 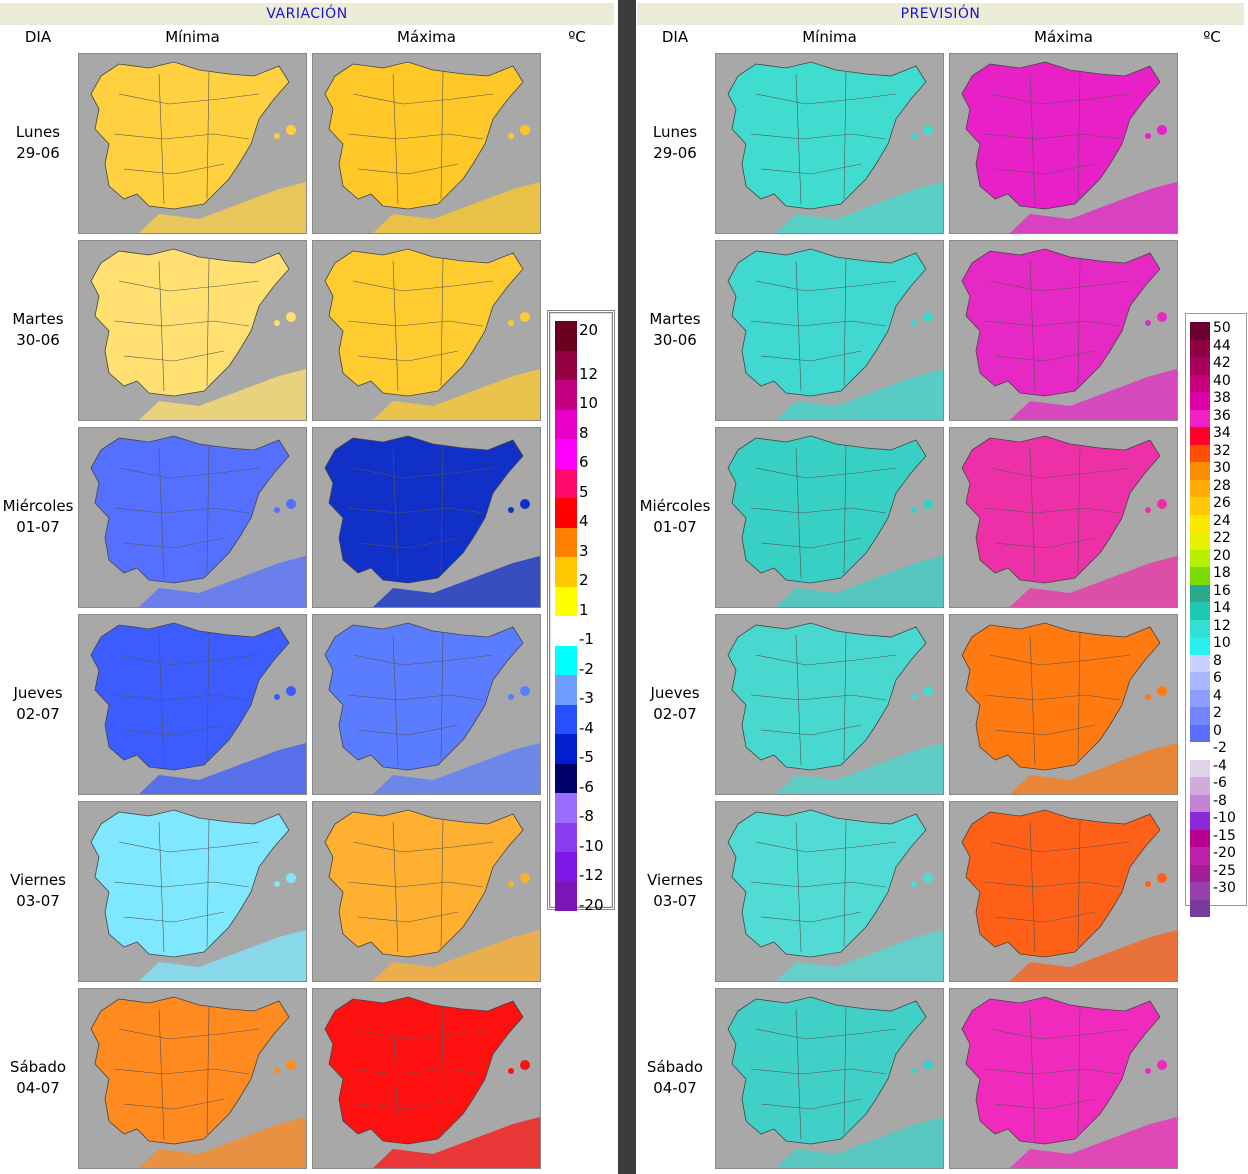 What do you see at coordinates (1220, 800) in the screenshot?
I see `legend-label: -8` at bounding box center [1220, 800].